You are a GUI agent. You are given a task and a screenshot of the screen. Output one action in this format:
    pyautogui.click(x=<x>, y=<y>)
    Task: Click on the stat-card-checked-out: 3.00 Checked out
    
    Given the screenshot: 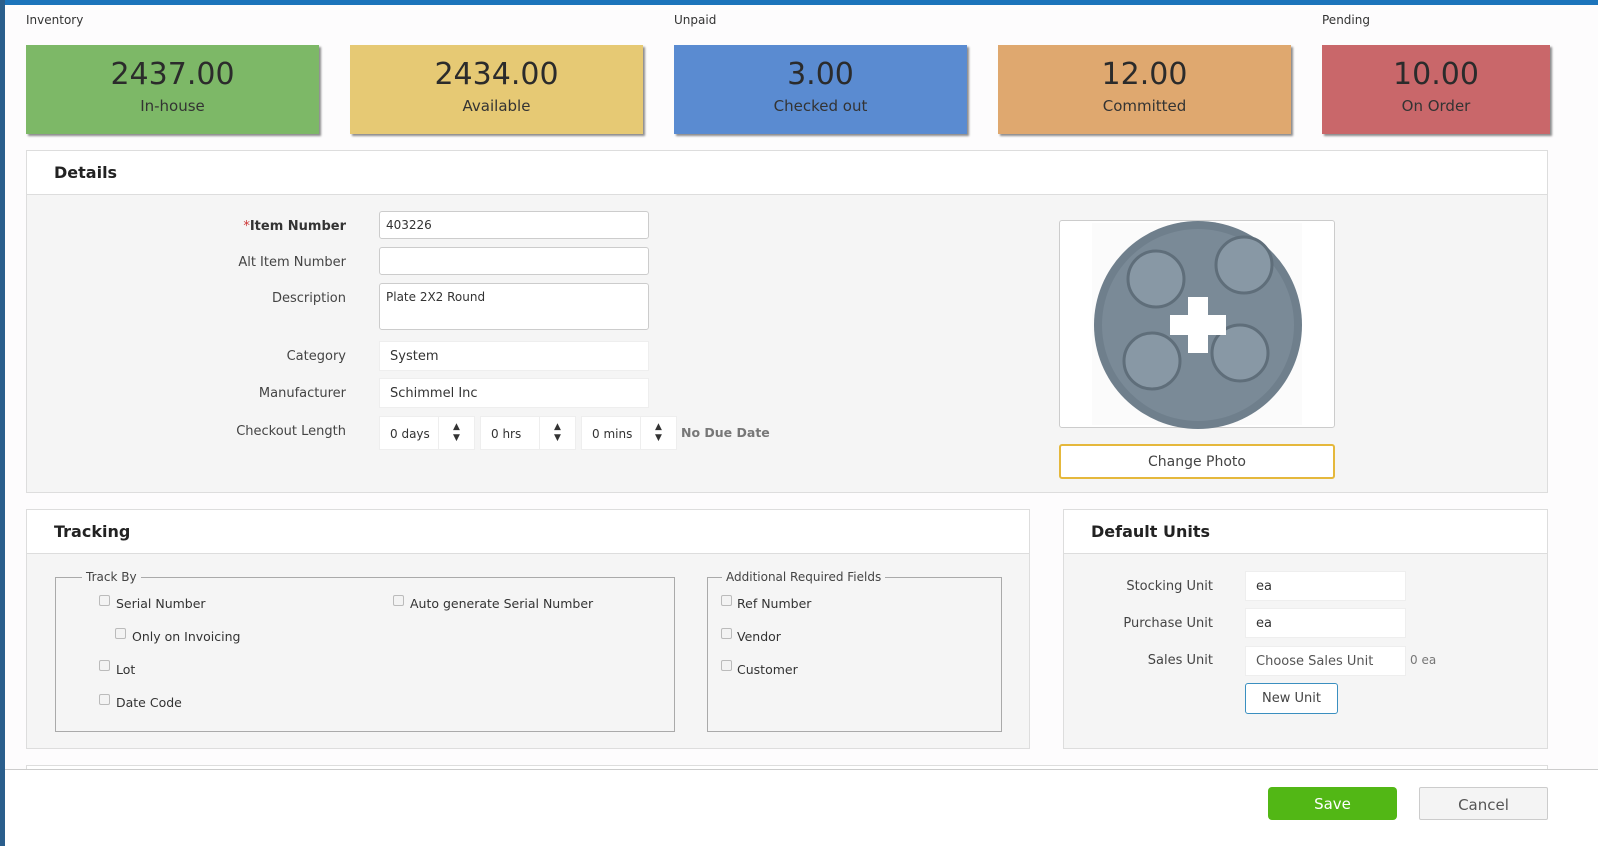 What is the action you would take?
    pyautogui.click(x=820, y=89)
    